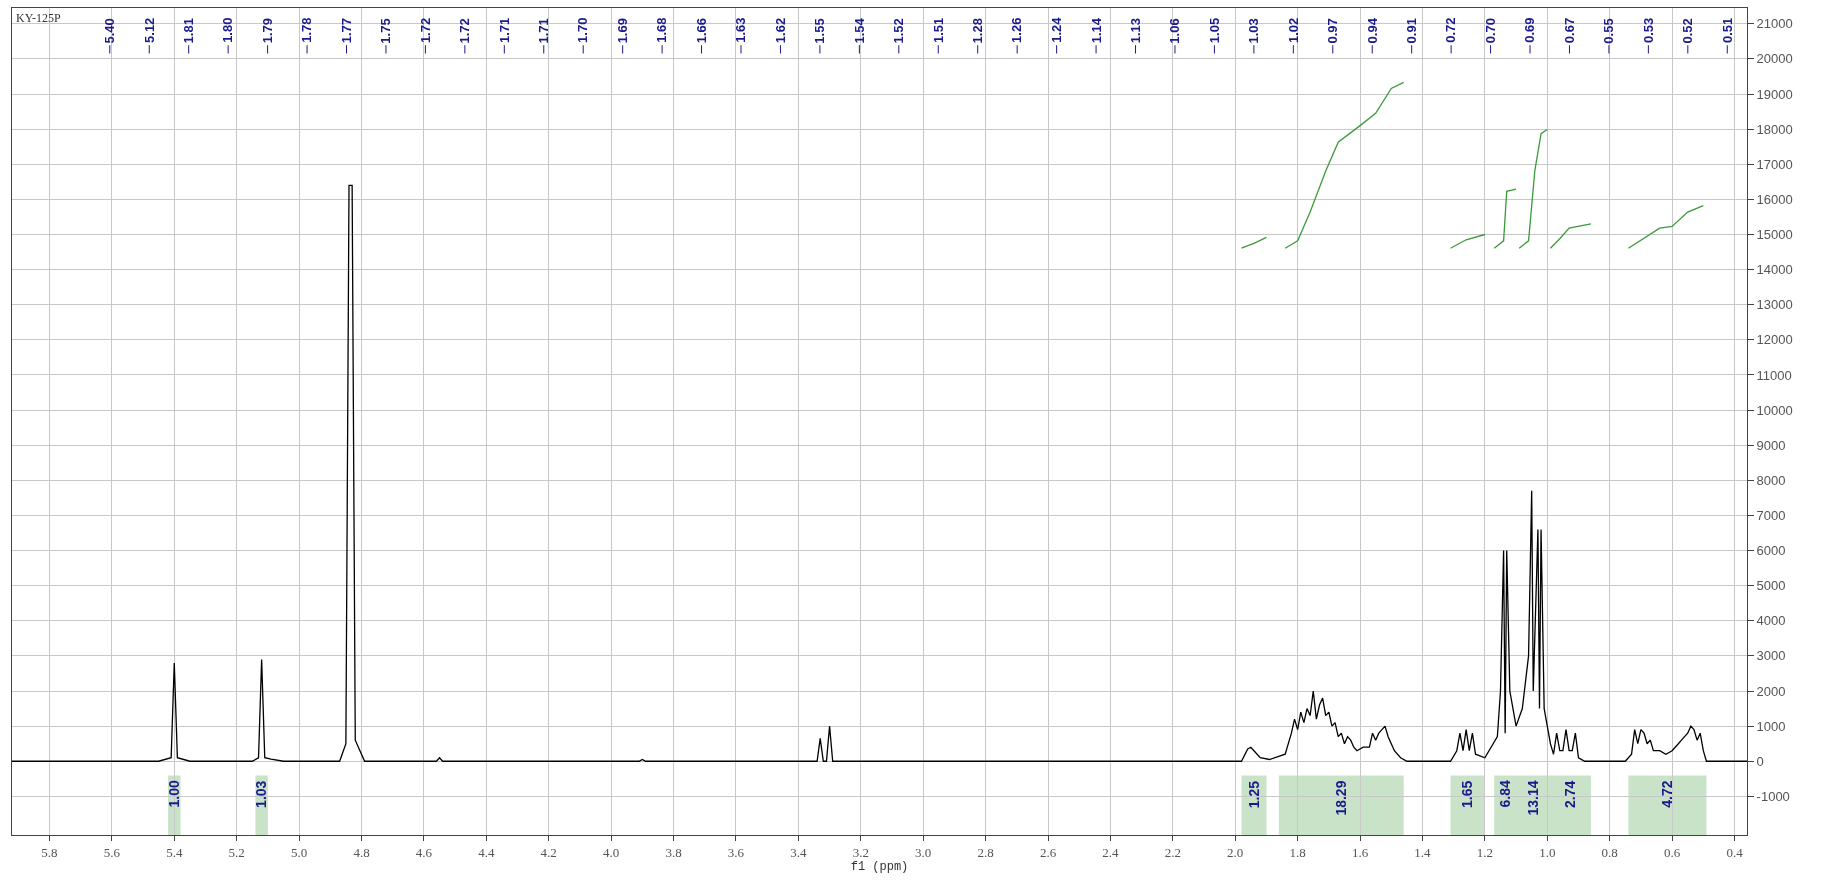 This screenshot has width=1825, height=887. Describe the element at coordinates (1688, 31) in the screenshot. I see `annotation: 0.52` at that location.